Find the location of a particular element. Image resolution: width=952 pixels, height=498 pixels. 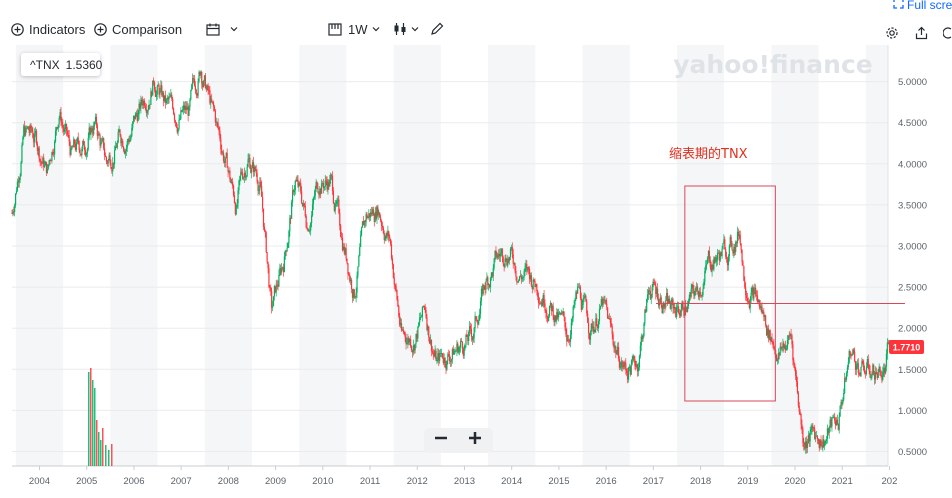

indicators-button: Indicators is located at coordinates (48, 29).